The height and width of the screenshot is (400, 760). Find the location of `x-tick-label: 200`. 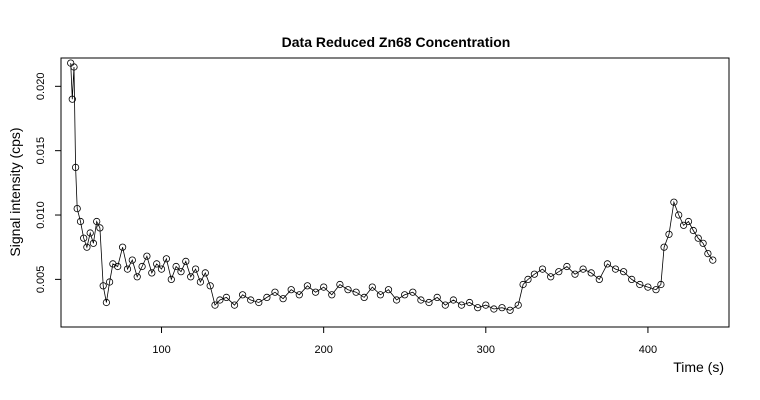

x-tick-label: 200 is located at coordinates (323, 350).